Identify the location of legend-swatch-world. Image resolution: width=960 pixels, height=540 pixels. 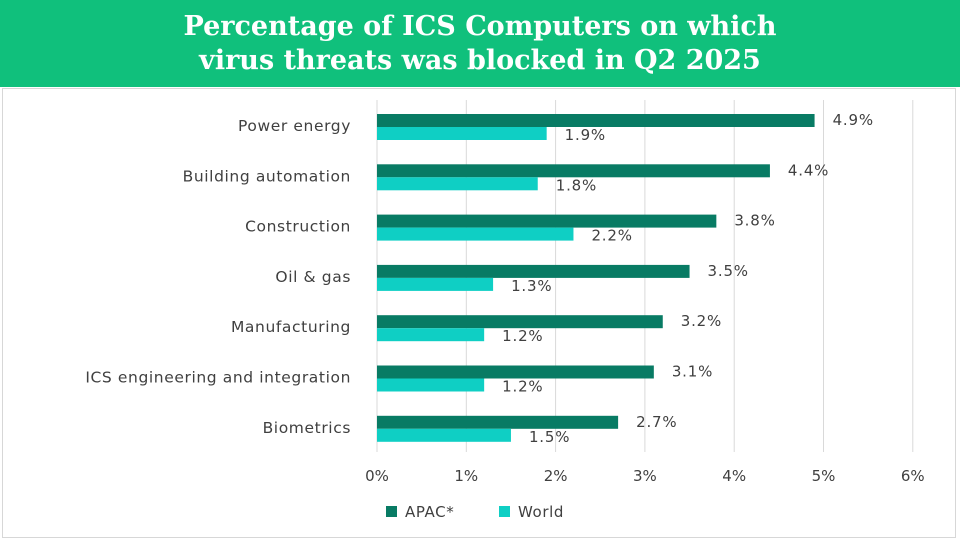
(504, 511).